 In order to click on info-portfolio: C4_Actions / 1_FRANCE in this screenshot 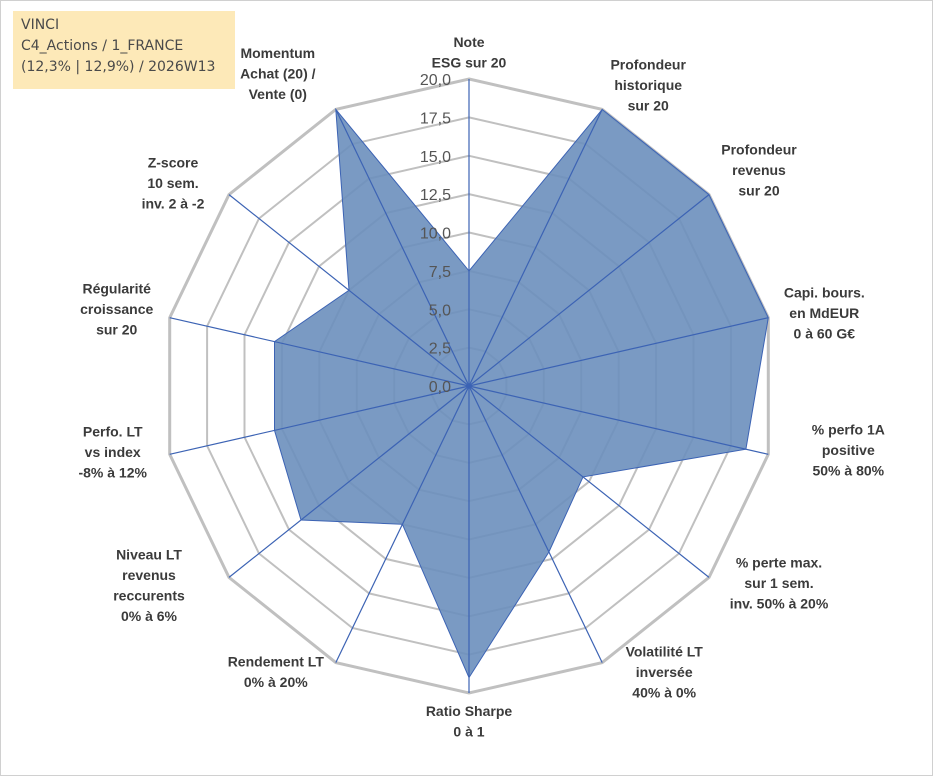, I will do `click(102, 46)`.